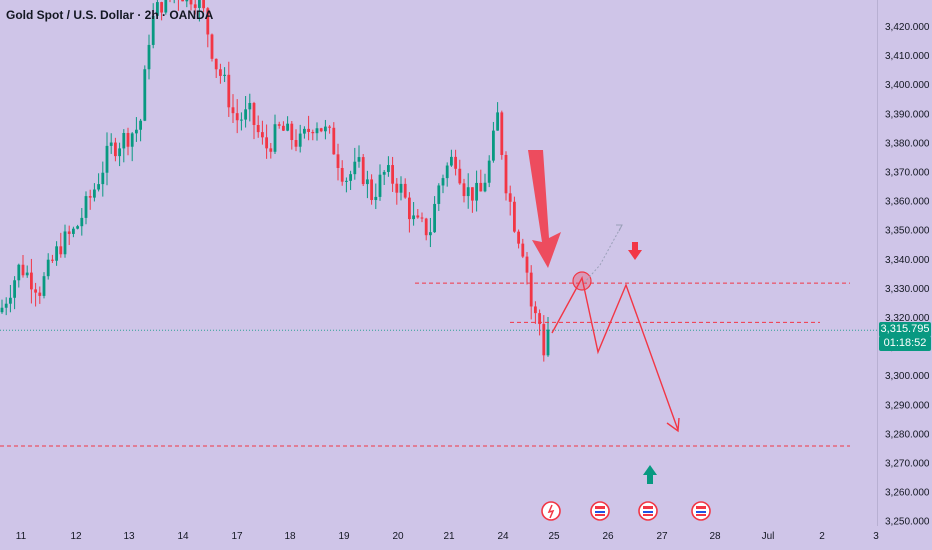 This screenshot has width=932, height=550. Describe the element at coordinates (129, 536) in the screenshot. I see `x-tick-label: 13` at that location.